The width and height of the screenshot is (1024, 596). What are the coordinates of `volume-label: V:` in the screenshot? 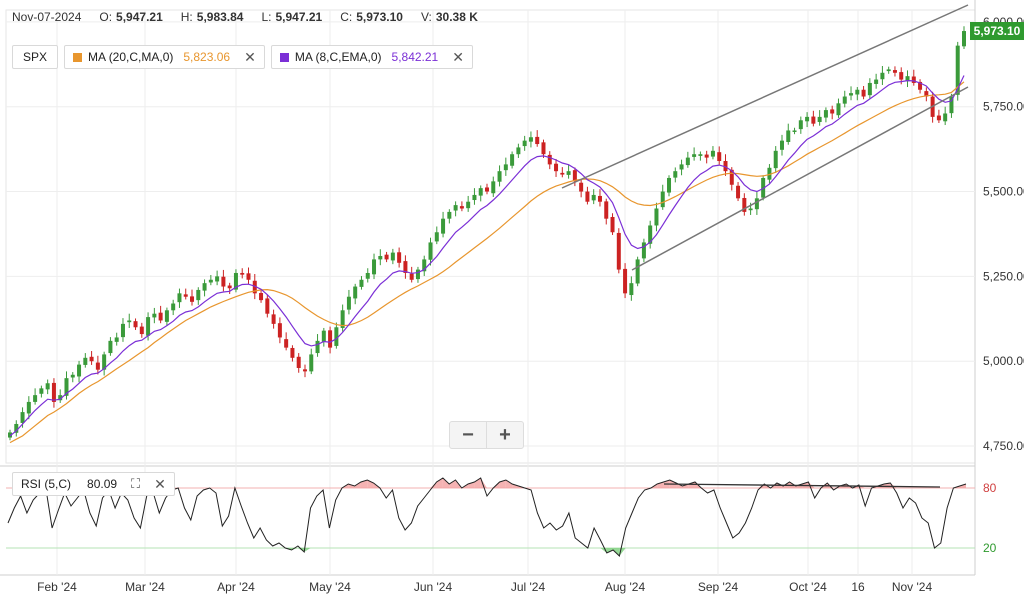 It's located at (426, 17).